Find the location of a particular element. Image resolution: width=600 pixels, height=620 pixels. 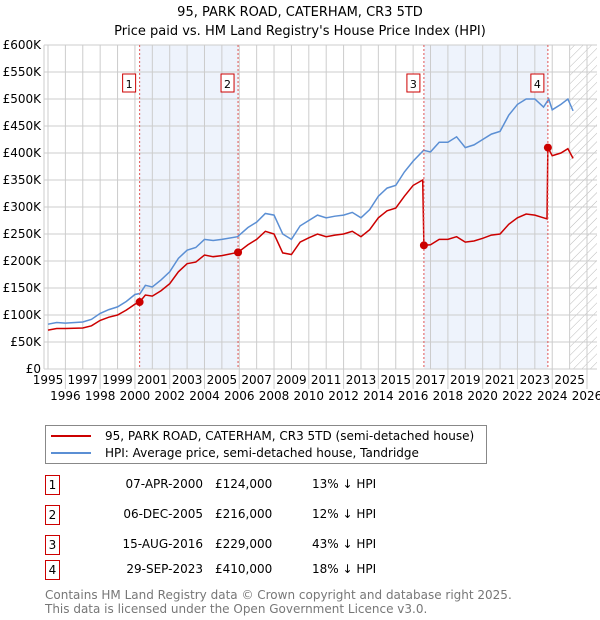

y-tick-label: £250K is located at coordinates (23, 234).